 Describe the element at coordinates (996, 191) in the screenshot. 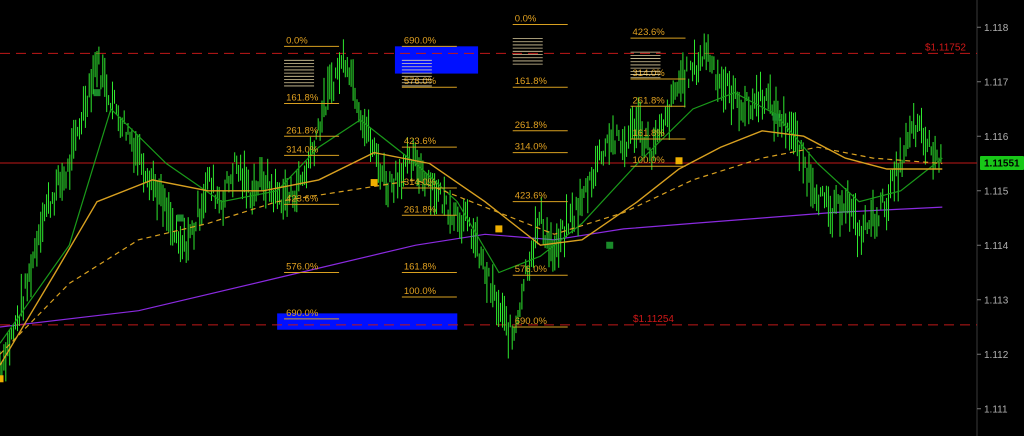

I see `y-tick-label: 1.115` at that location.